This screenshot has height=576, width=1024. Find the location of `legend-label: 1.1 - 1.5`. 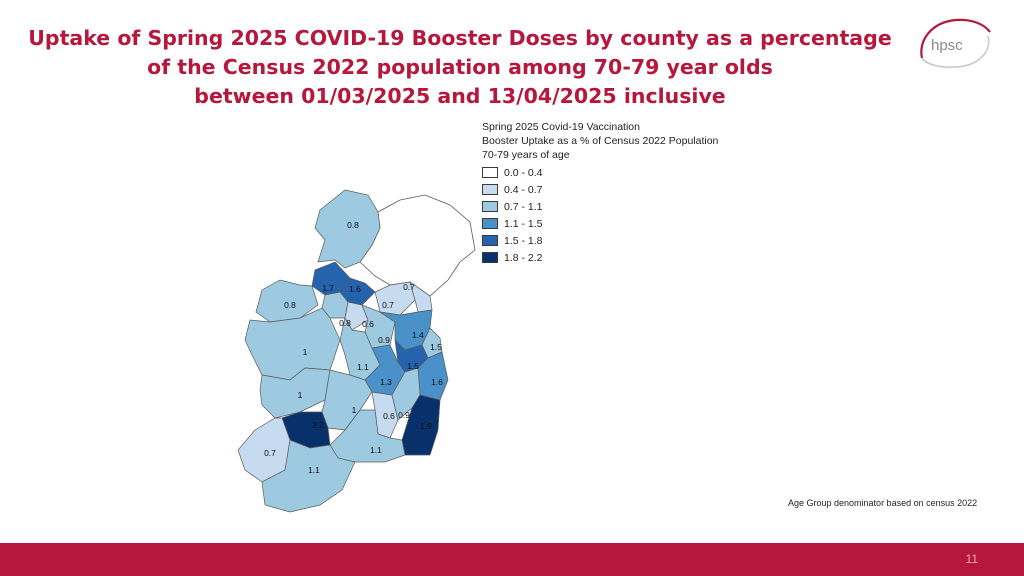

legend-label: 1.1 - 1.5 is located at coordinates (523, 223).